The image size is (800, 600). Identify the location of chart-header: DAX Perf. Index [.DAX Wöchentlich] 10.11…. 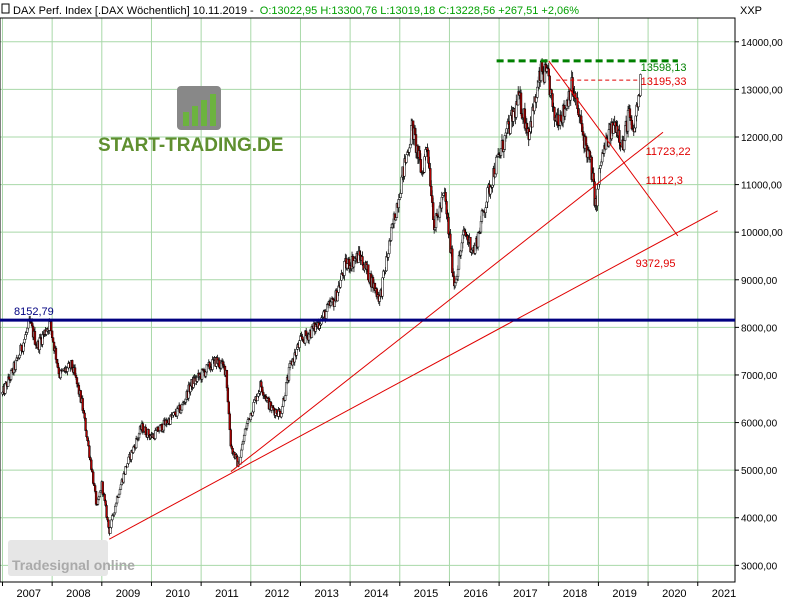
(381, 10).